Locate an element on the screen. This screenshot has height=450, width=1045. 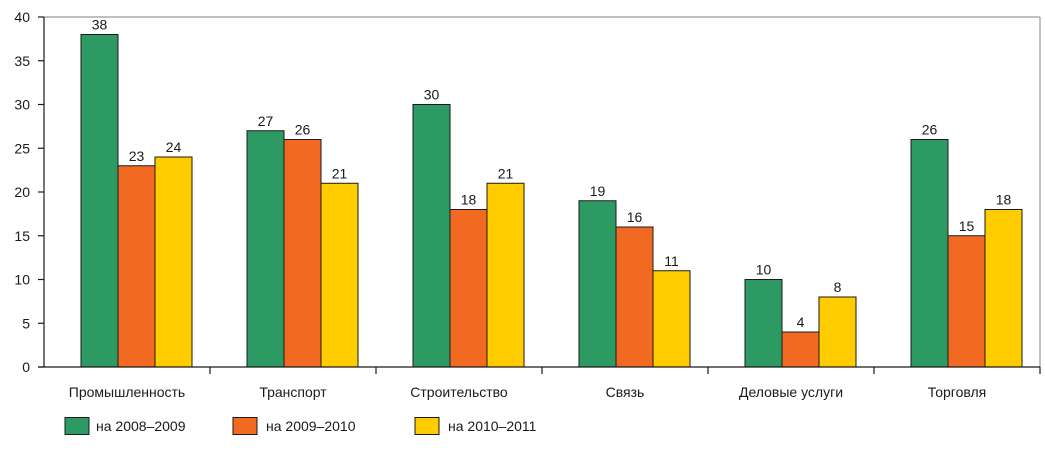
data-label-1-4: 4 is located at coordinates (801, 322).